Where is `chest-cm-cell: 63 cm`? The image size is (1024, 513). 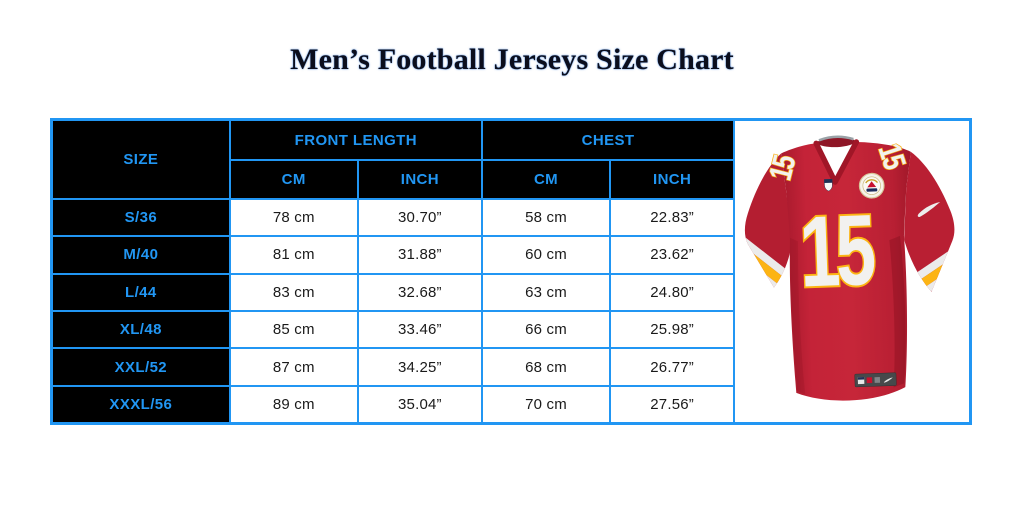
chest-cm-cell: 63 cm is located at coordinates (546, 292).